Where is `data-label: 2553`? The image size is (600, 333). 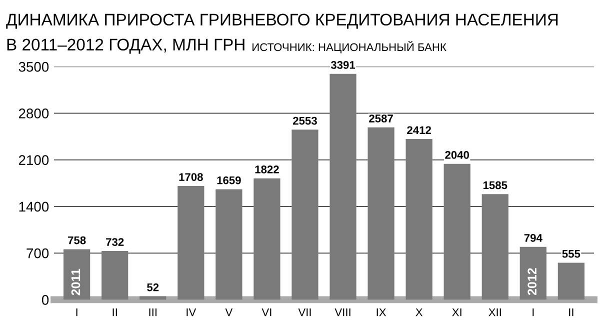
data-label: 2553 is located at coordinates (305, 120).